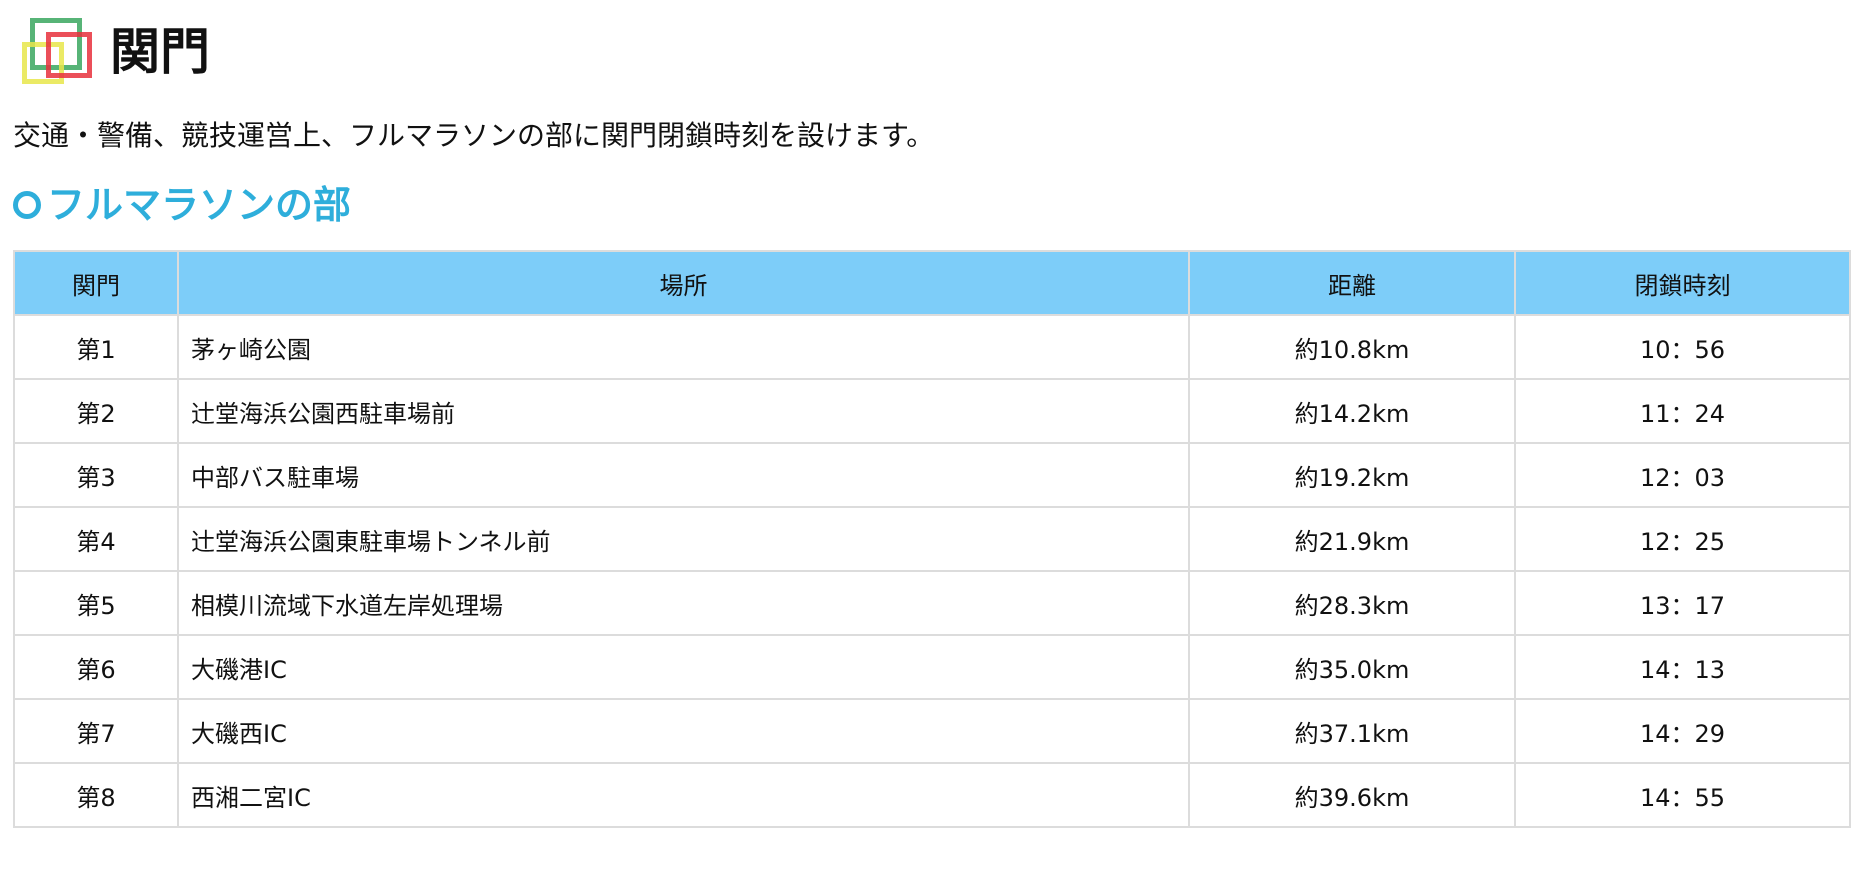 The width and height of the screenshot is (1866, 882). I want to click on gate-cell: 第6, so click(96, 667).